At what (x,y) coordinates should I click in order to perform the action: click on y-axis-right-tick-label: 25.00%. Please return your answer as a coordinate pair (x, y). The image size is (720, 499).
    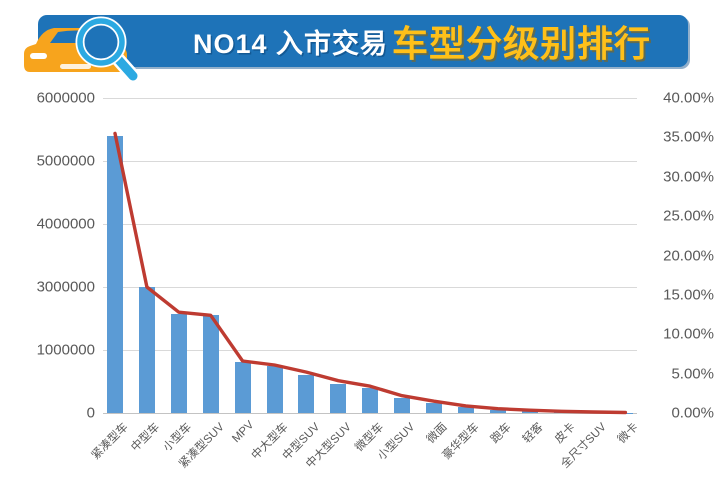
    Looking at the image, I should click on (688, 216).